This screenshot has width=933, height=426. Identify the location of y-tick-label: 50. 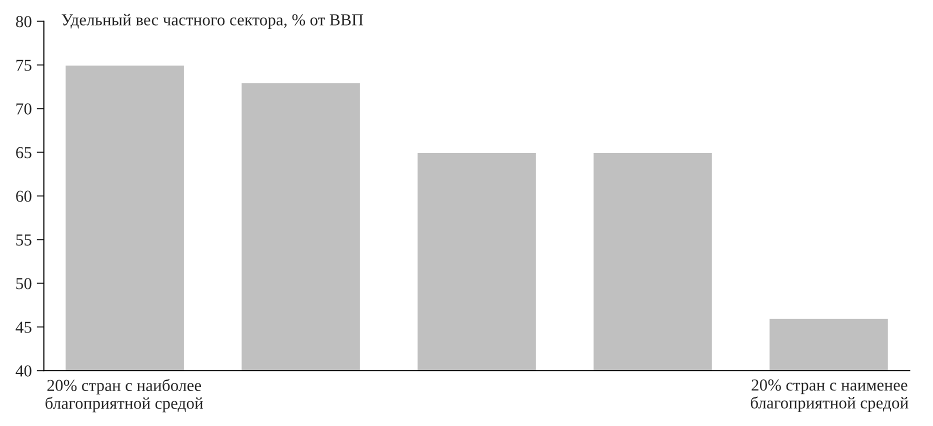
(24, 284).